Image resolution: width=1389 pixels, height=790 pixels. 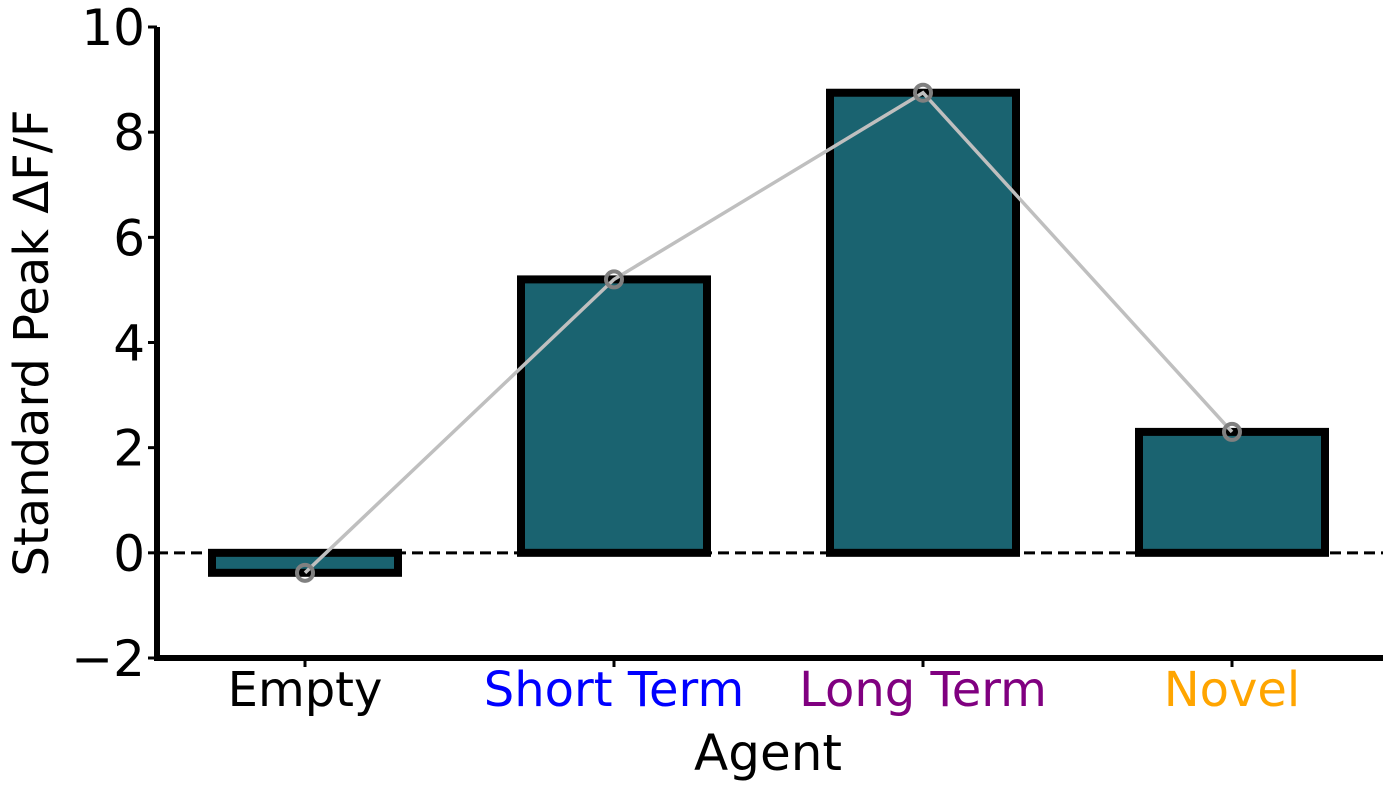 I want to click on y-ticks-layer: −2 0 2 4 6 8 10, so click(x=114, y=344).